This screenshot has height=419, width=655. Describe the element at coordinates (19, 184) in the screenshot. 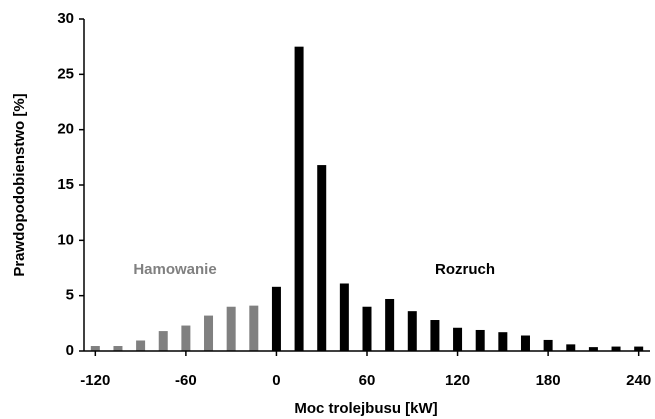

I see `y-axis-label: Prawdopodobienstwo [%]` at that location.